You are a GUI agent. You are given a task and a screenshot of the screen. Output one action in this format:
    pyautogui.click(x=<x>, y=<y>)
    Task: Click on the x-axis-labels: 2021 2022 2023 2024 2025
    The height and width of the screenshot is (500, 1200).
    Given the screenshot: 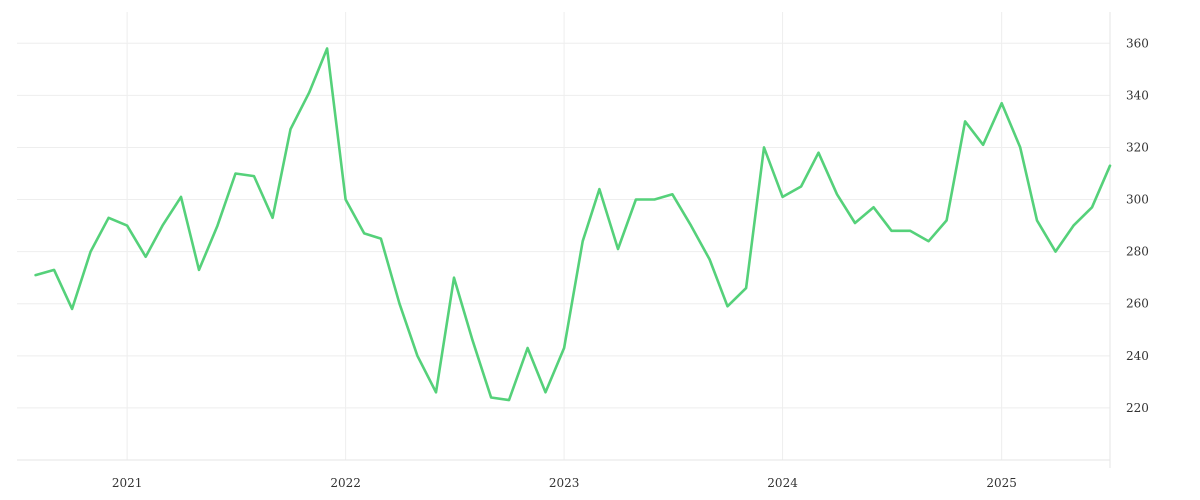 What is the action you would take?
    pyautogui.click(x=564, y=483)
    